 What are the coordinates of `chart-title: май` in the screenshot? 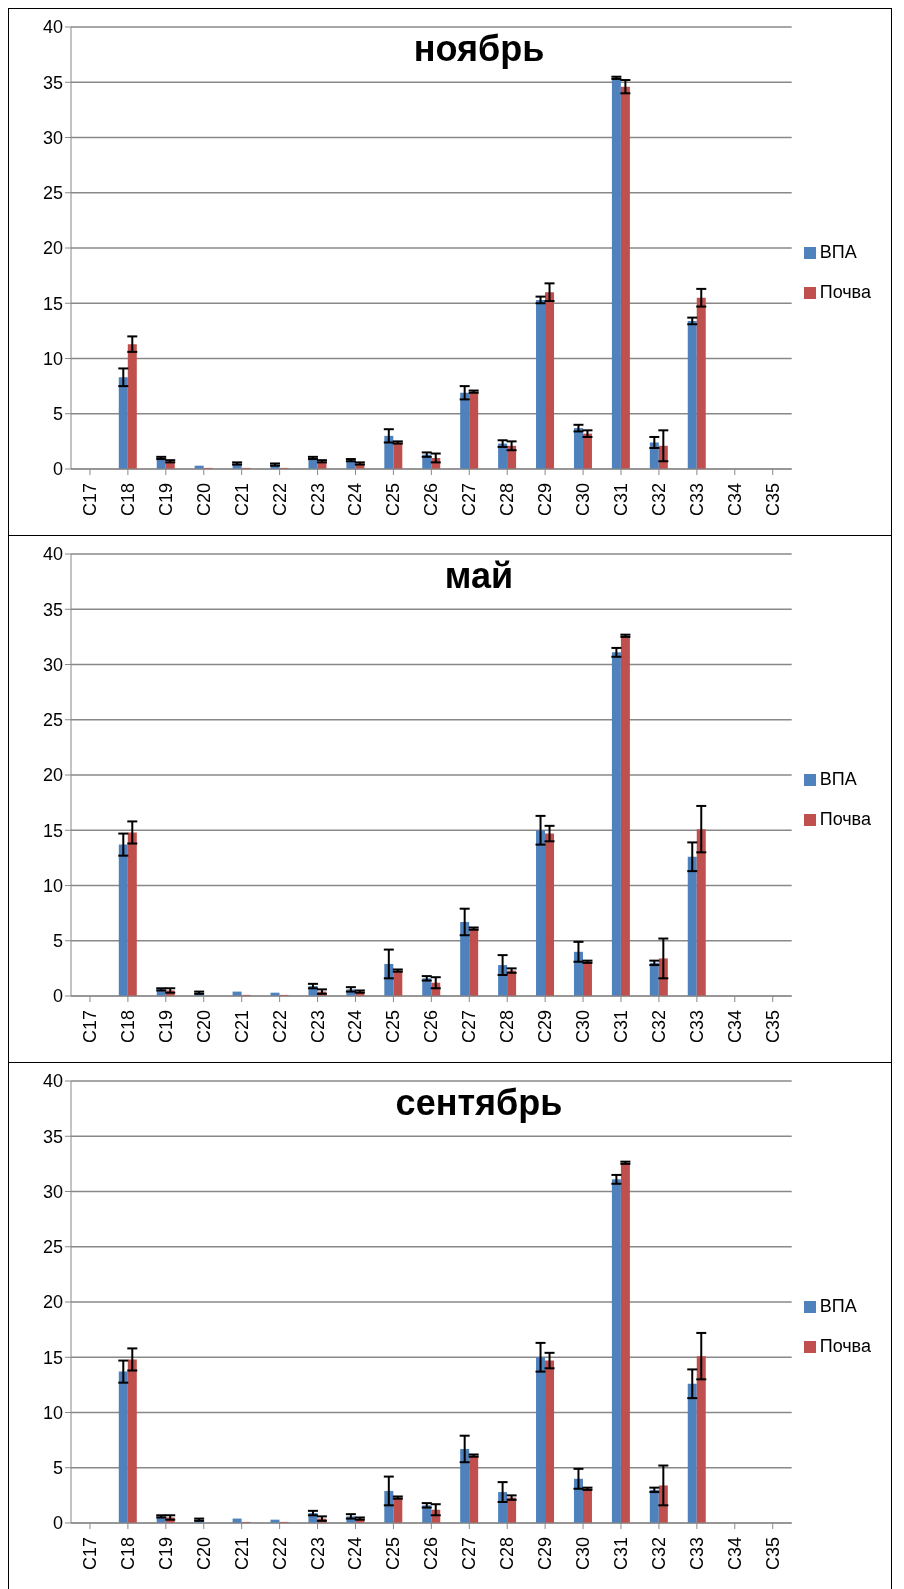 It's located at (479, 575).